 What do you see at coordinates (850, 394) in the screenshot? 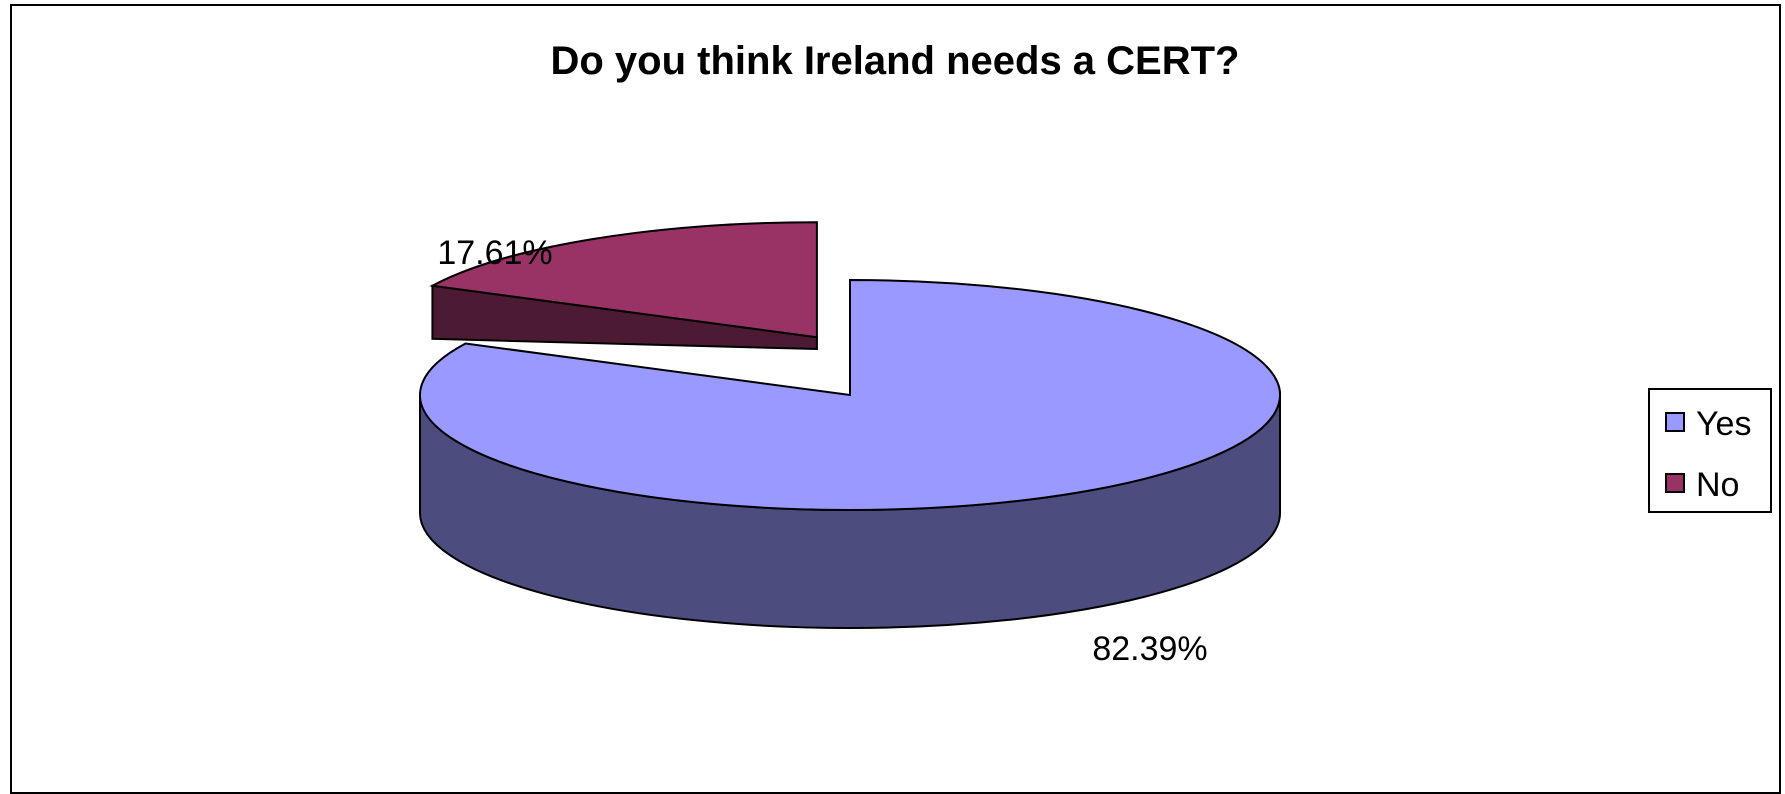
I see `pie-slice-yes-top` at bounding box center [850, 394].